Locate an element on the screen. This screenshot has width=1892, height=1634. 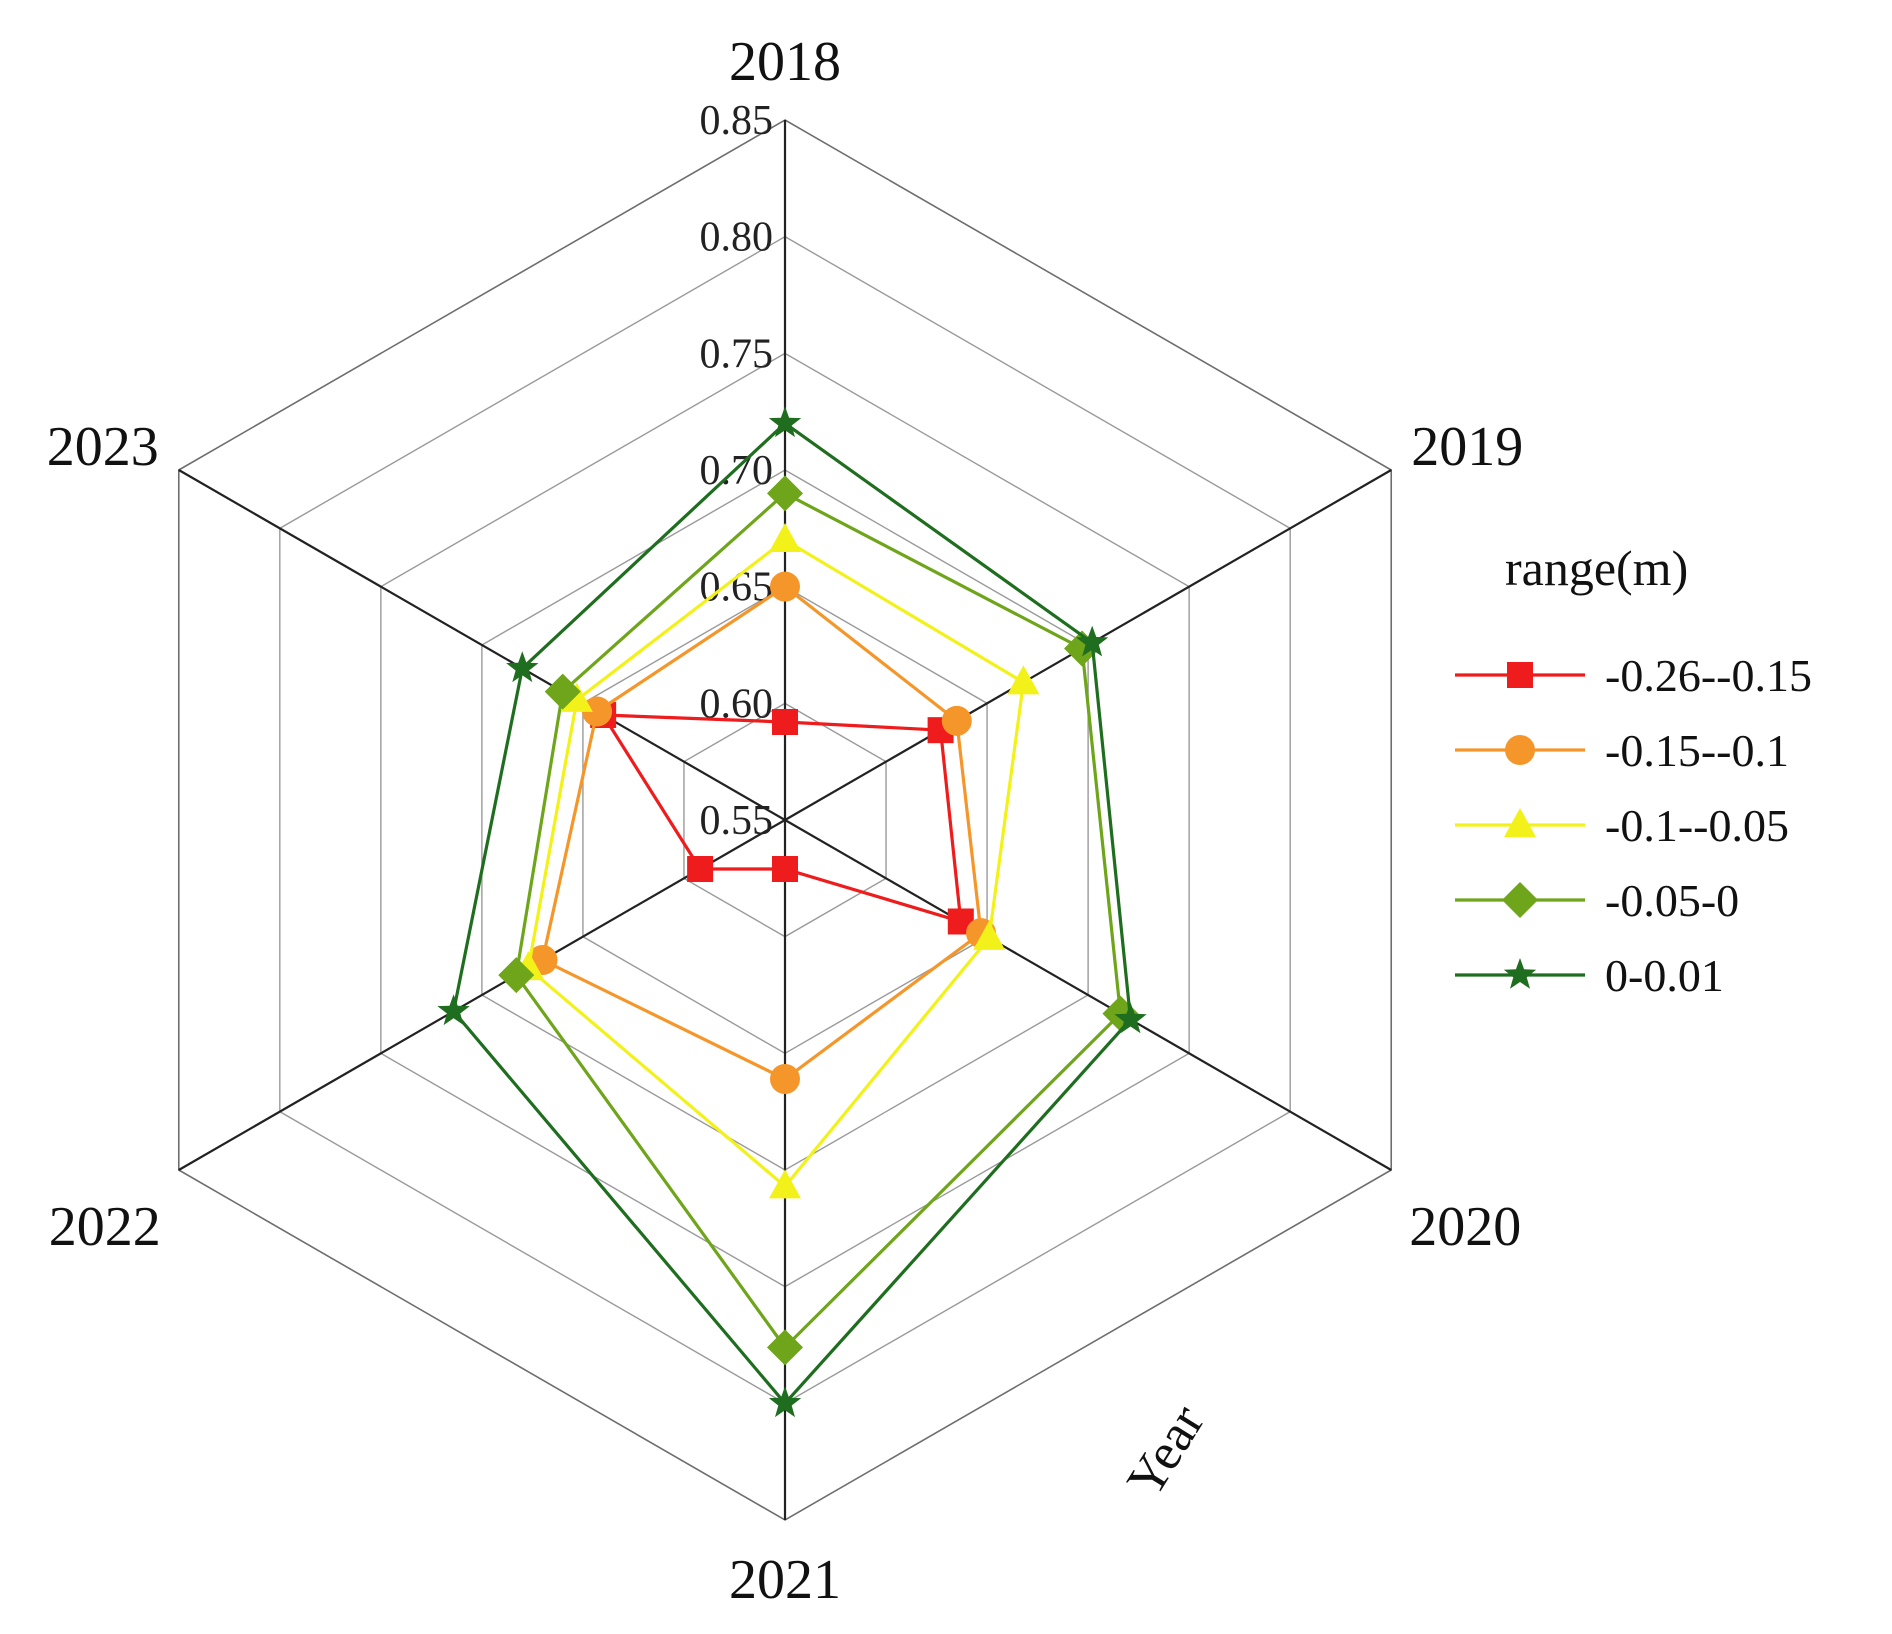
radial-tick-labels: 0.550.600.650.700.750.800.85 is located at coordinates (737, 471).